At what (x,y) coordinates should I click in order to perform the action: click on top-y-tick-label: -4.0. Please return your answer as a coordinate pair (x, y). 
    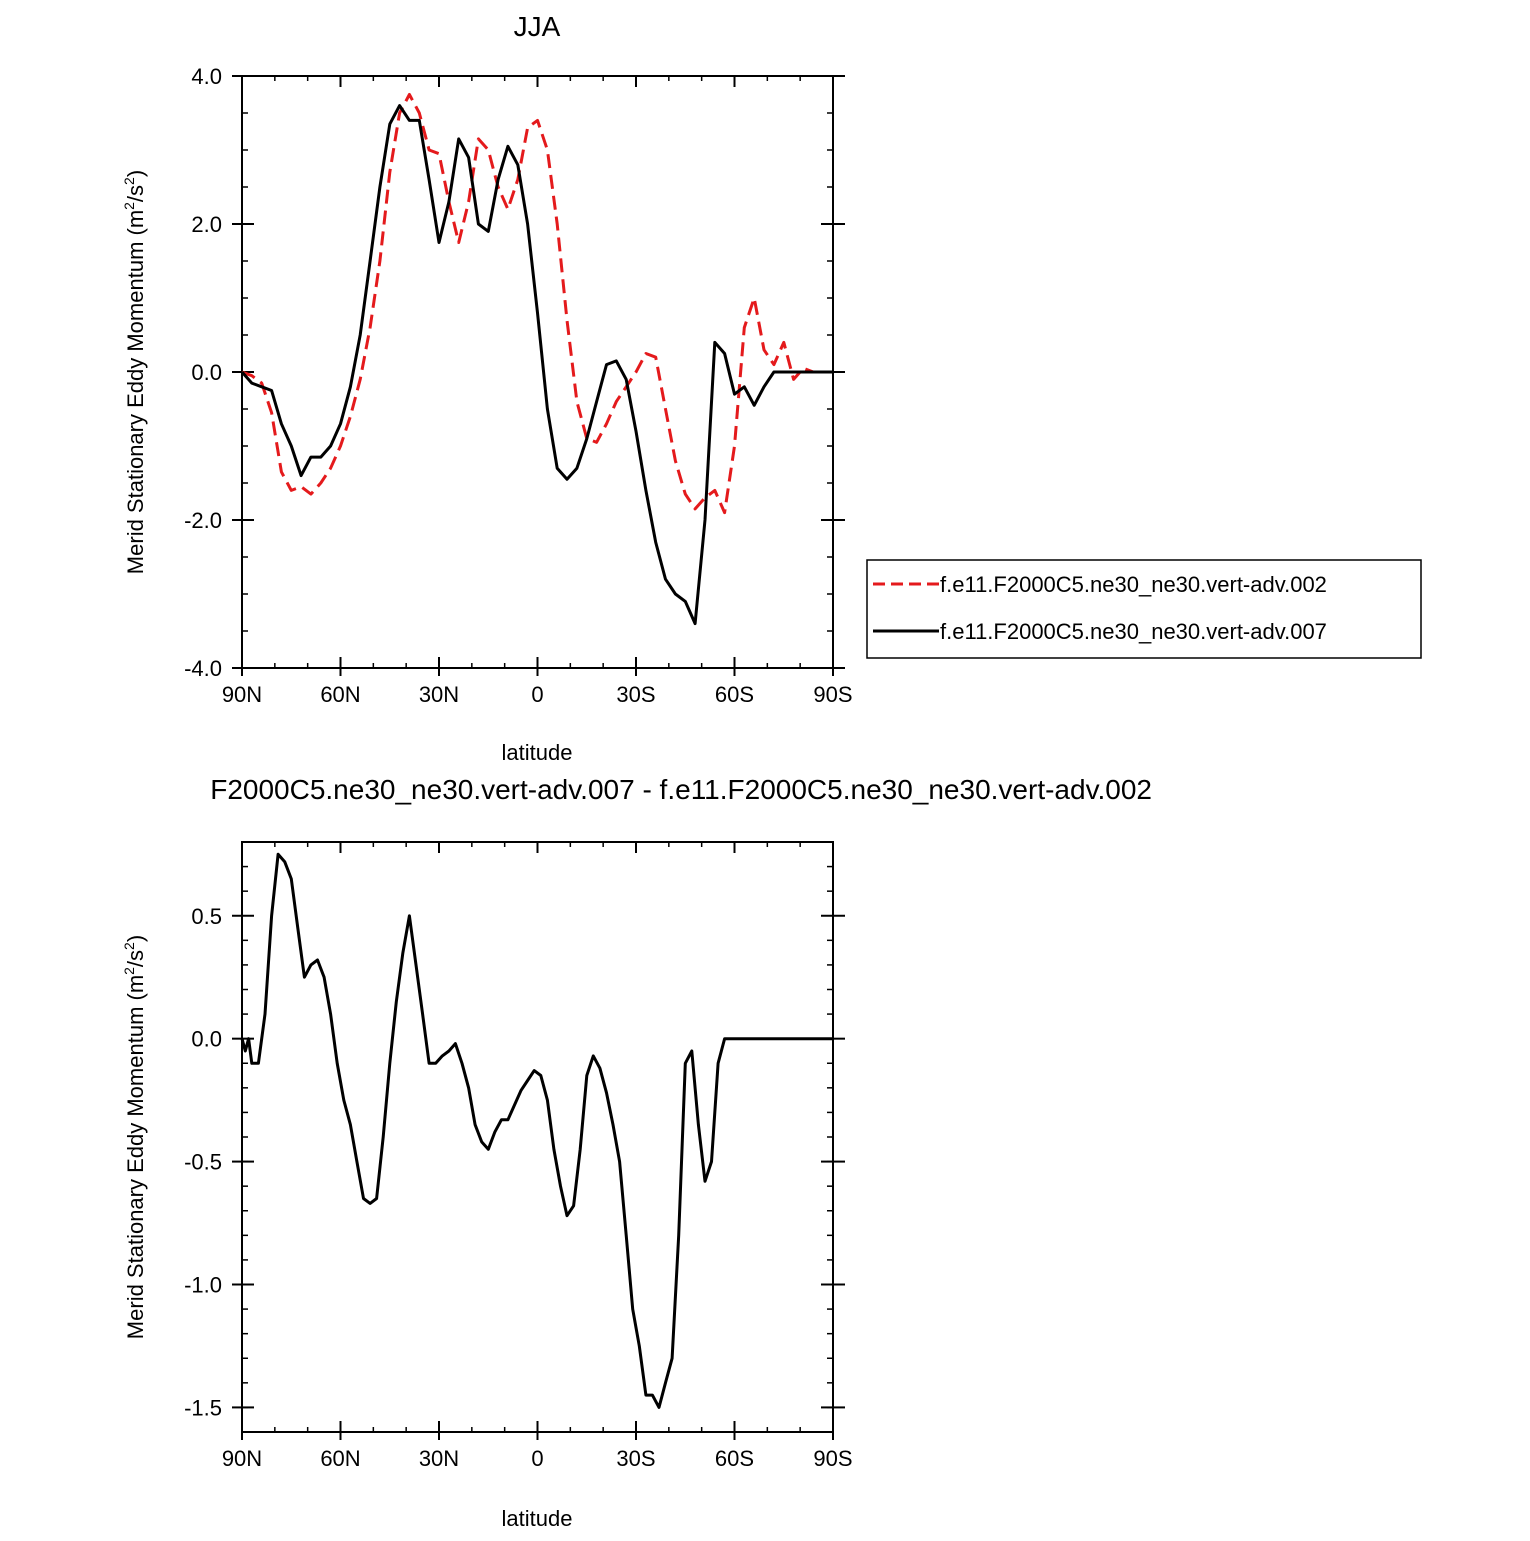
    Looking at the image, I should click on (203, 668).